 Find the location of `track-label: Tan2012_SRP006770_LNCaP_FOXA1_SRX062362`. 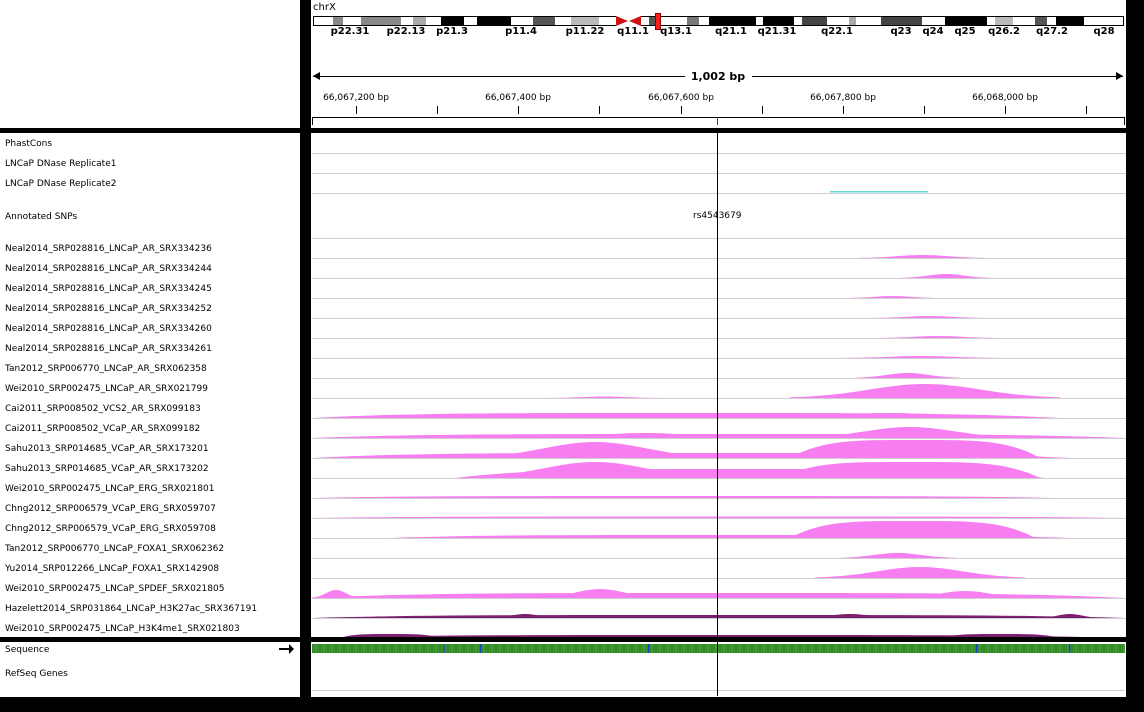

track-label: Tan2012_SRP006770_LNCaP_FOXA1_SRX062362 is located at coordinates (115, 549).